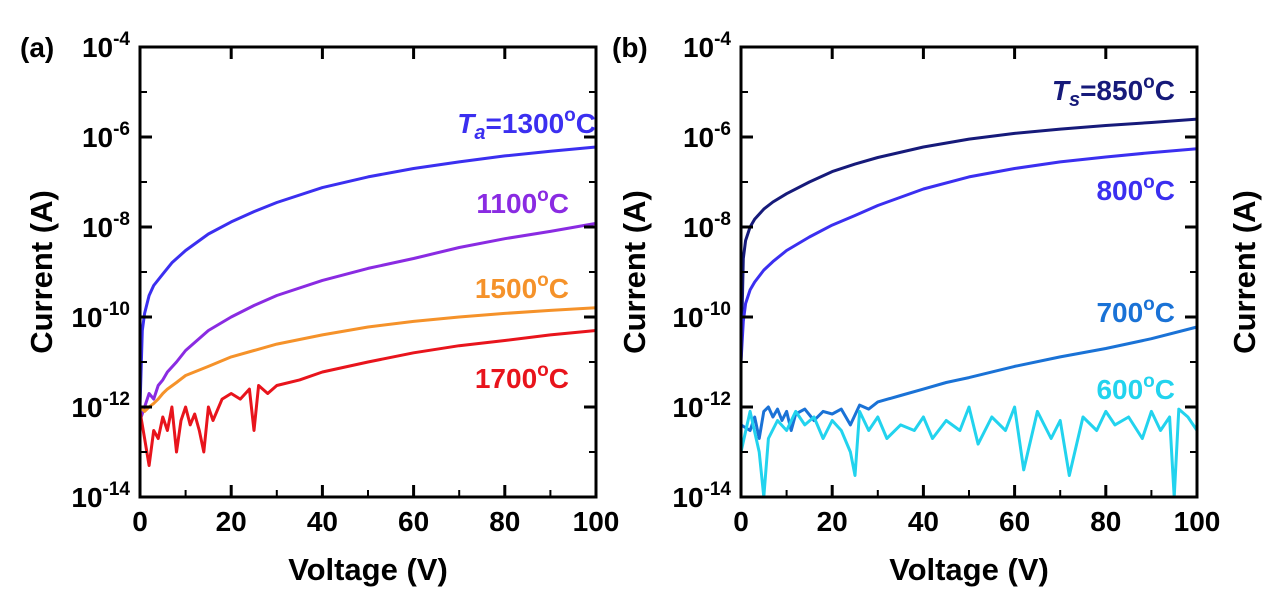  I want to click on series-label-850: Ts=850oC, so click(1113, 91).